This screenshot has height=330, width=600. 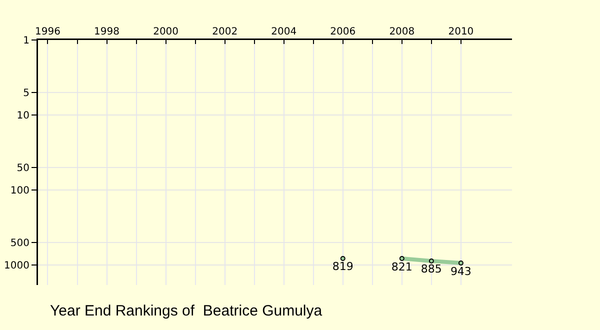 What do you see at coordinates (461, 32) in the screenshot?
I see `x-tick-label: 2010` at bounding box center [461, 32].